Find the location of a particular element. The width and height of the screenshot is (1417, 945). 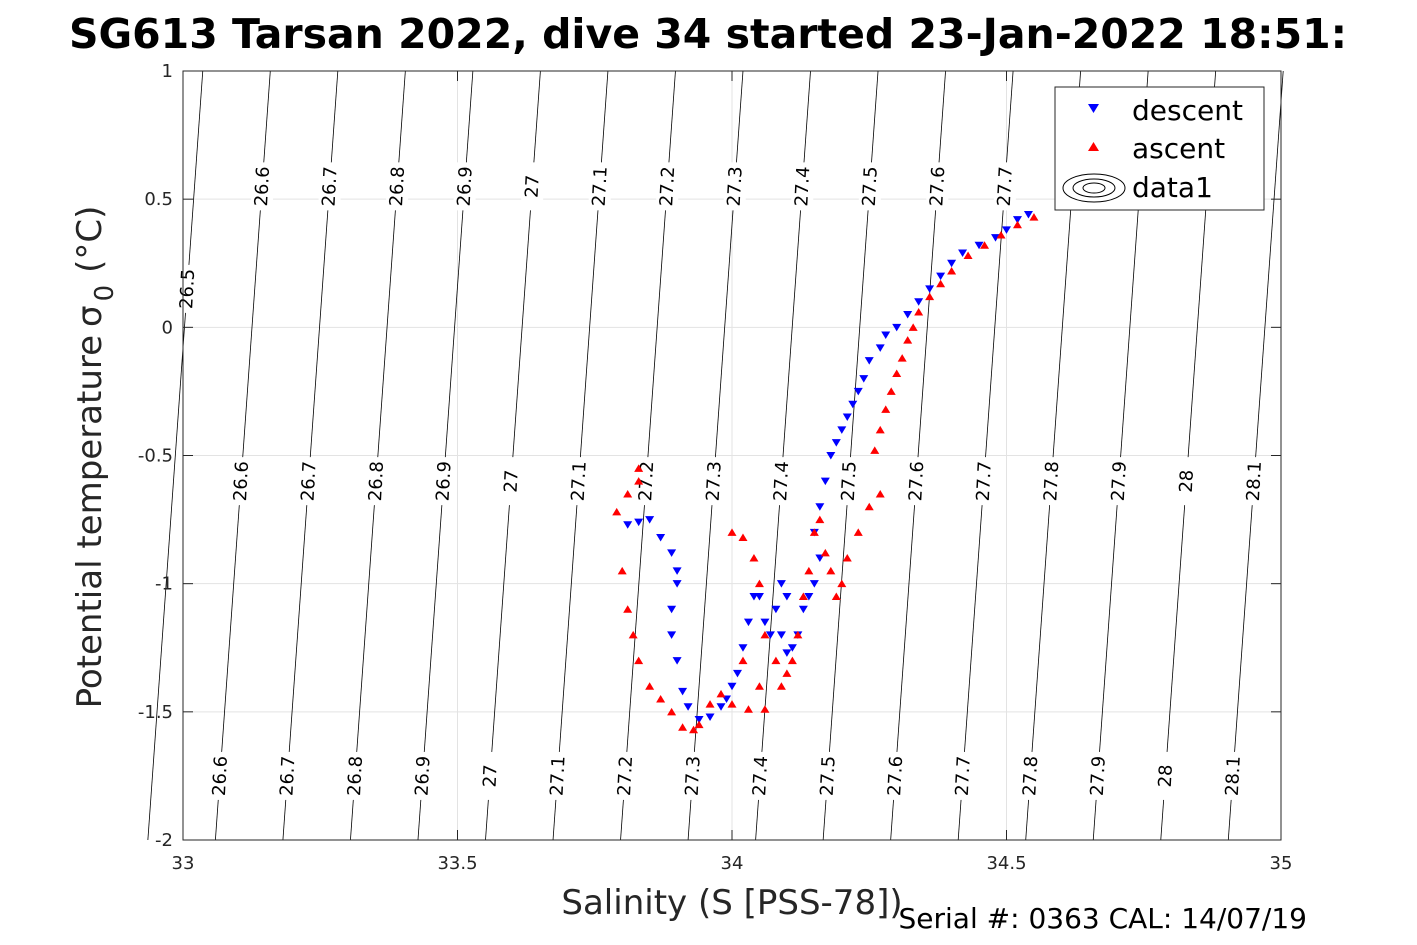

y-tick-label: -1 is located at coordinates (164, 584).